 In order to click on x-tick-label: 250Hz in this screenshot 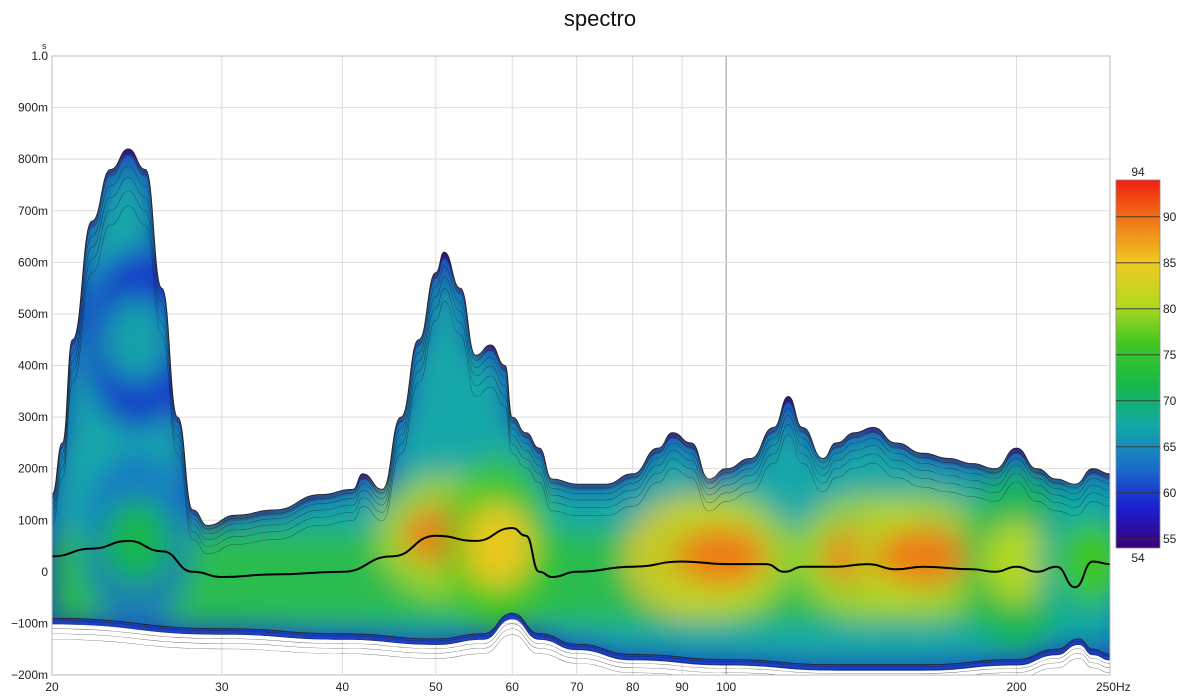, I will do `click(1113, 687)`.